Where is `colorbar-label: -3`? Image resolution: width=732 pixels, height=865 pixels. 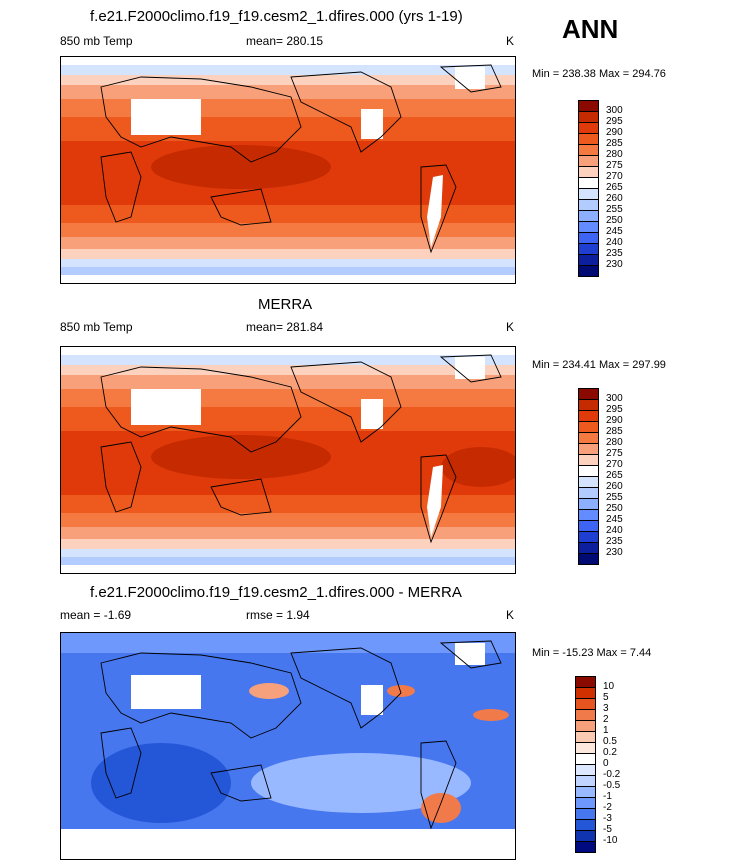
colorbar-label: -3 is located at coordinates (607, 818).